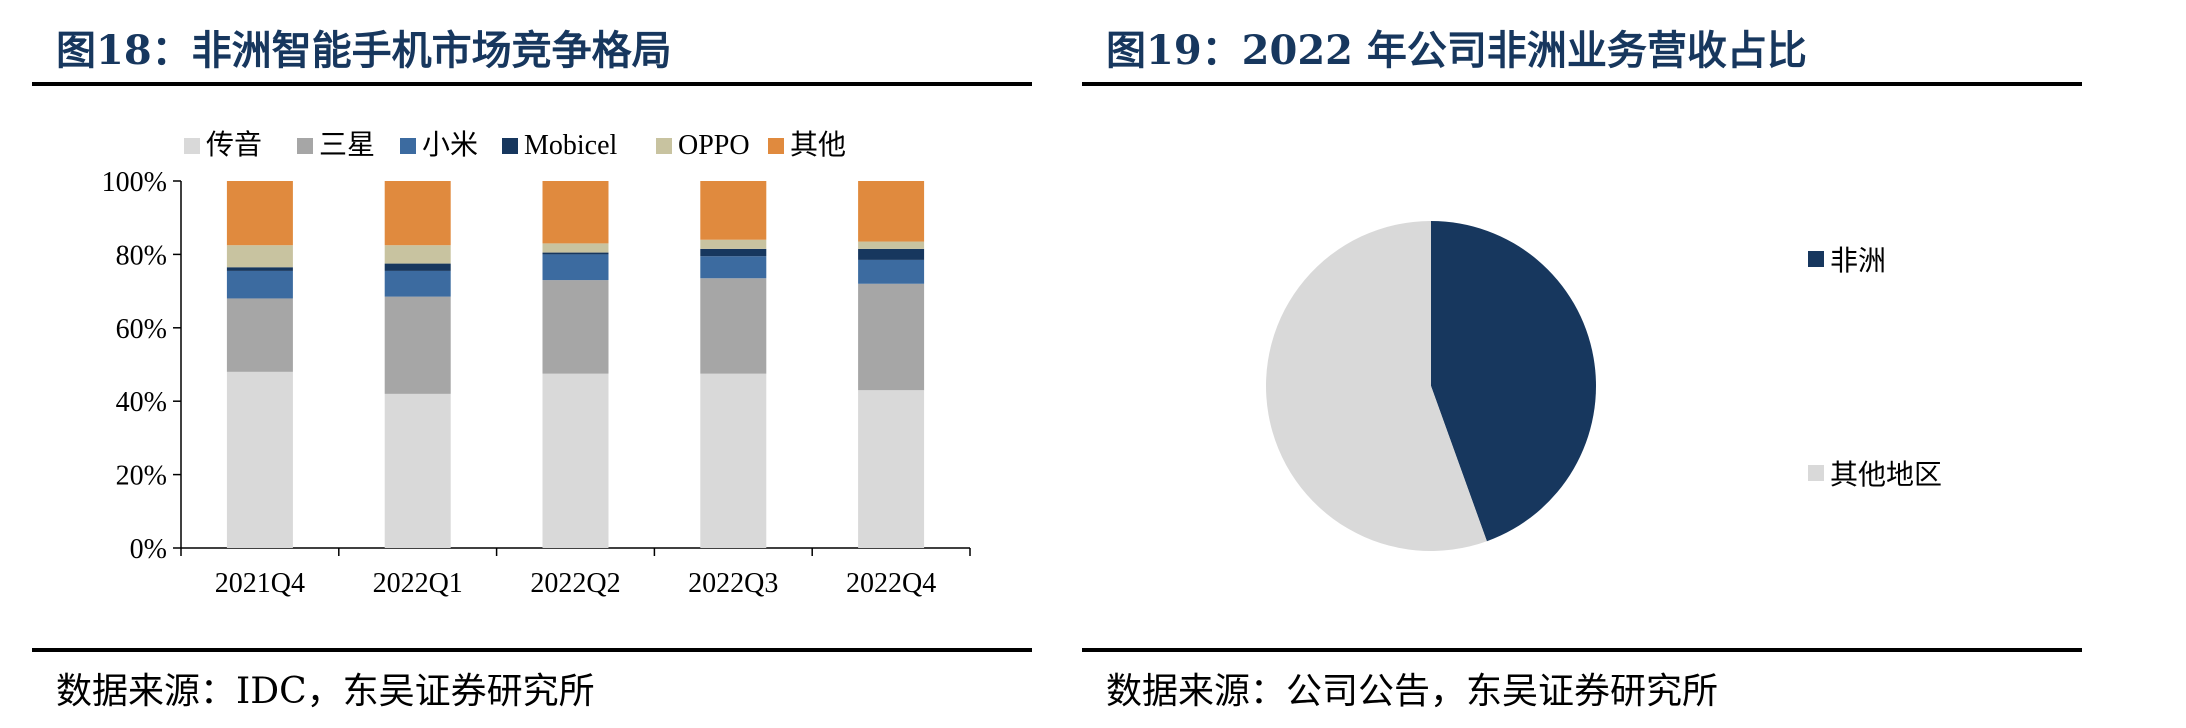 This screenshot has height=728, width=2186. I want to click on y-tick-label: 40%, so click(141, 402).